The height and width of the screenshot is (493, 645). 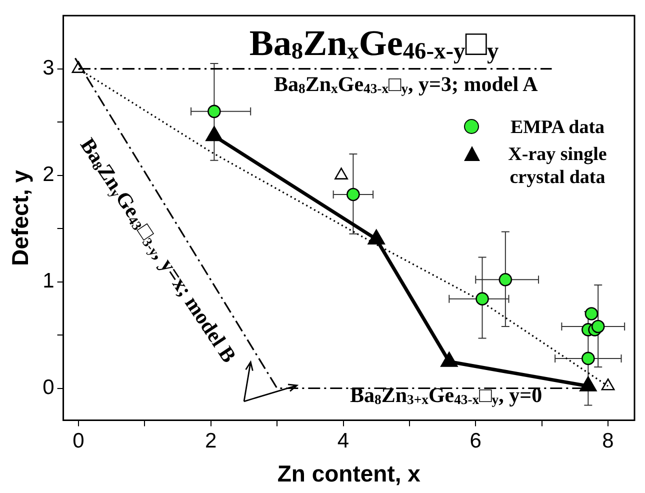 I want to click on y-axis-title: Defect, y, so click(x=20, y=218).